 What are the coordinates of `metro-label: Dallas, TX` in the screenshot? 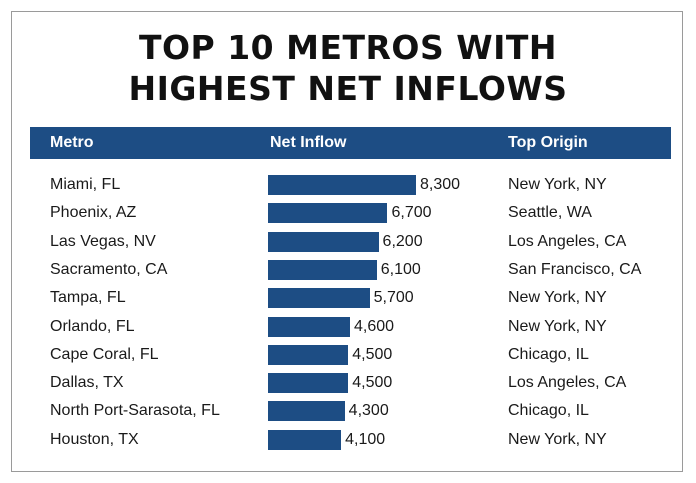 It's located at (87, 383).